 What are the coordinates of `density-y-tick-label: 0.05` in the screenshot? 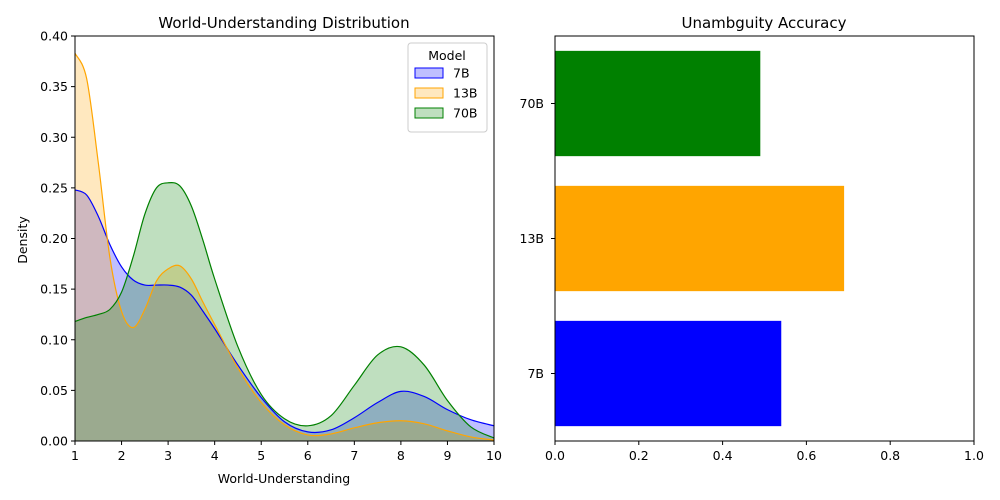 It's located at (54, 390).